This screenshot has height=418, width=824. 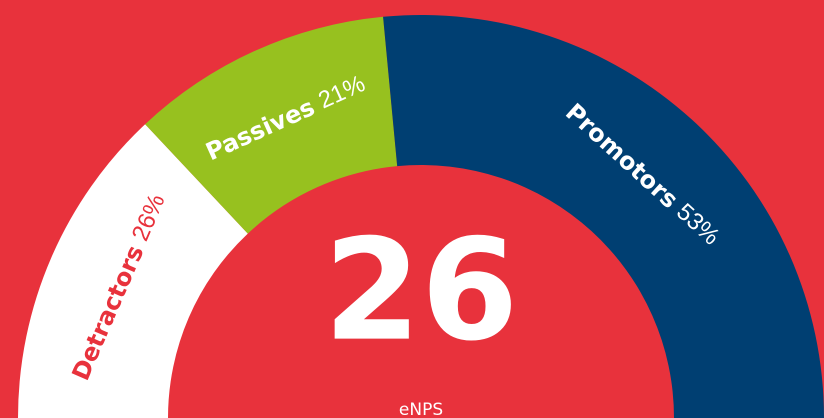 What do you see at coordinates (421, 291) in the screenshot?
I see `score: 26` at bounding box center [421, 291].